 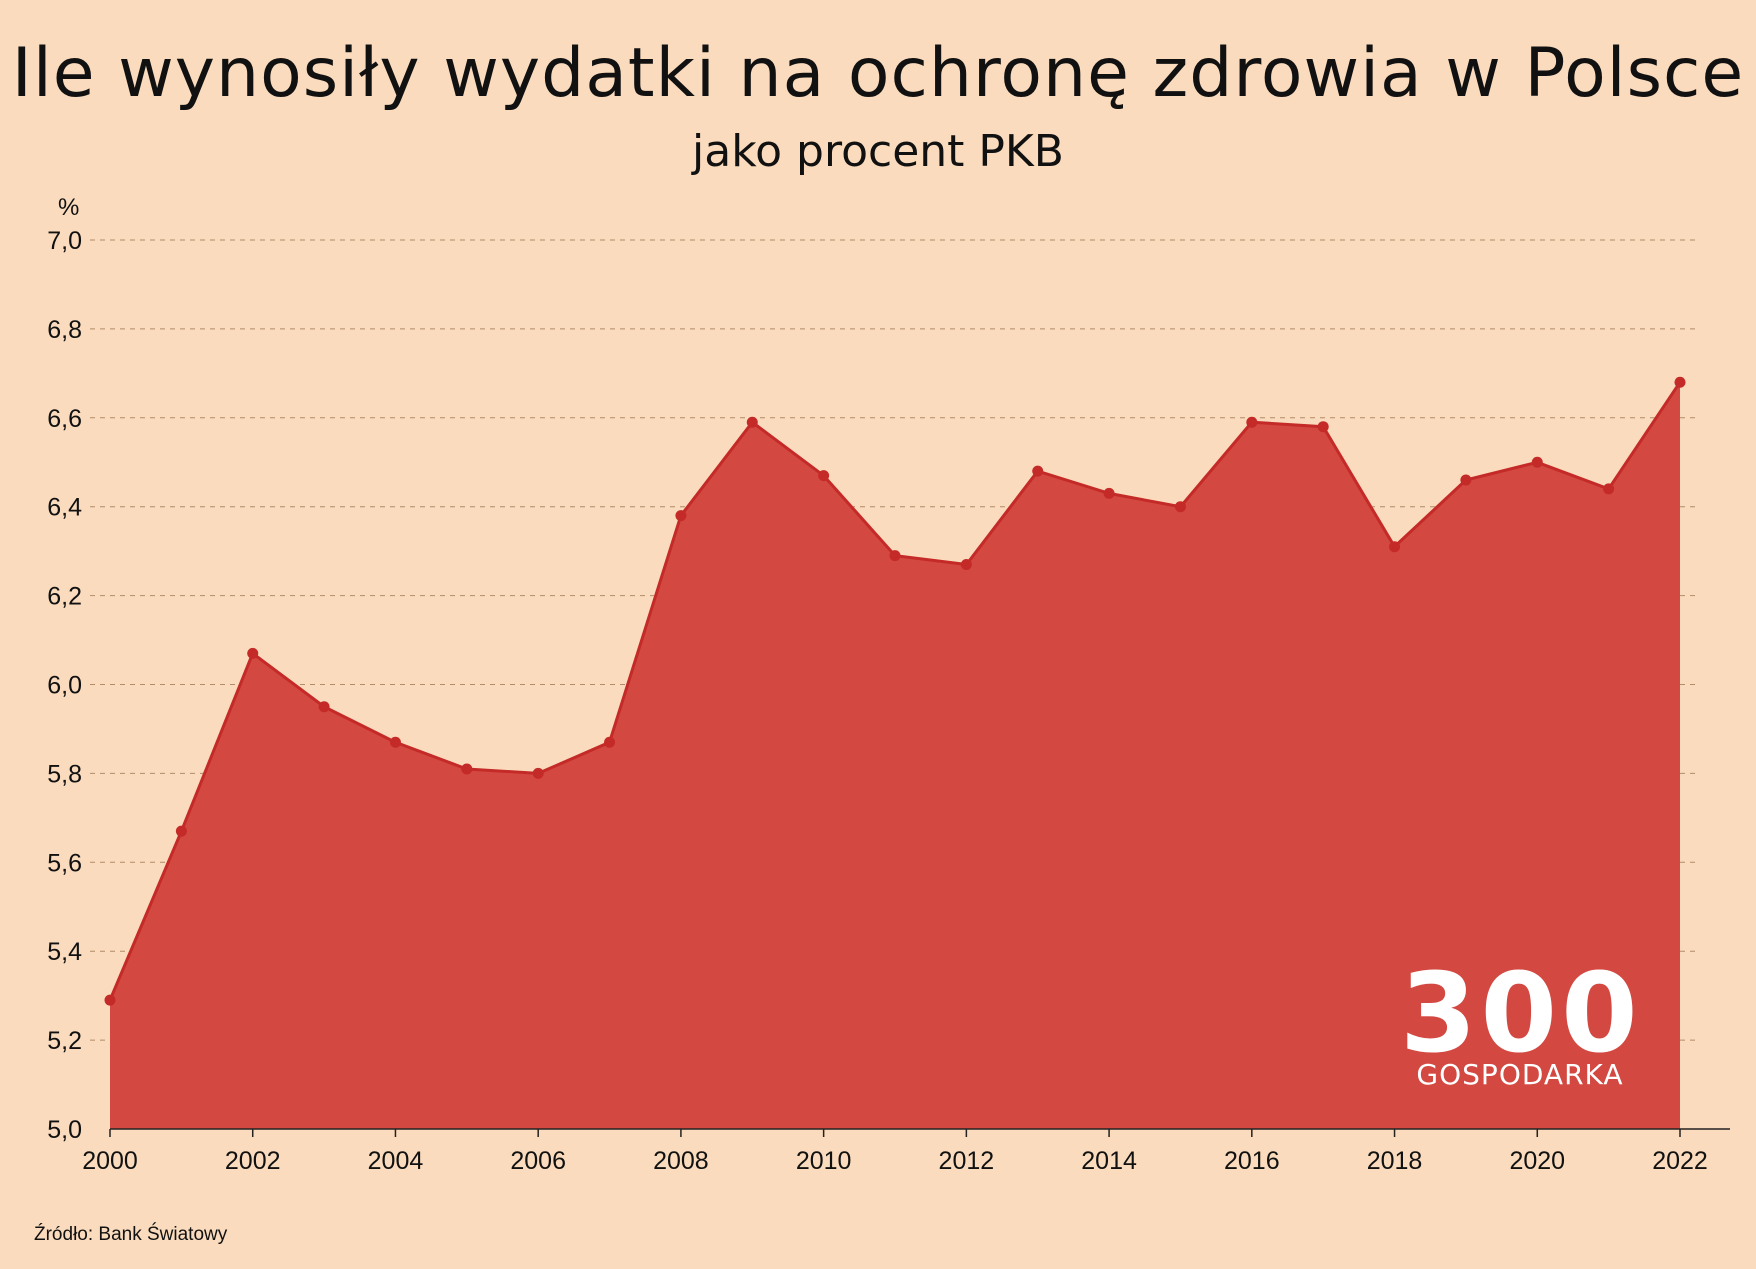 What do you see at coordinates (967, 1161) in the screenshot?
I see `x-tick-label: 2012` at bounding box center [967, 1161].